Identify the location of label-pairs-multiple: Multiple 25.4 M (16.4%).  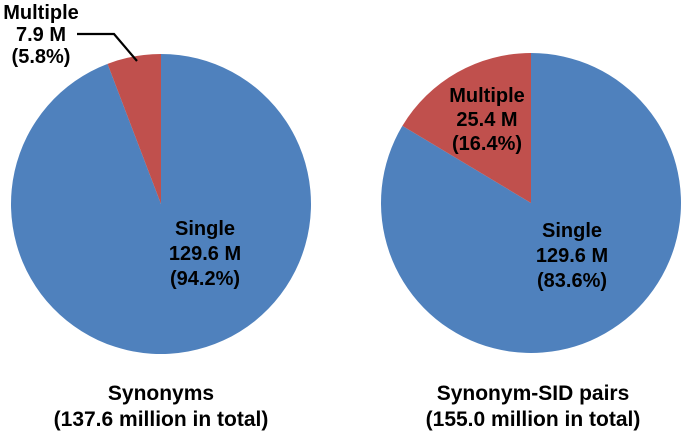
(487, 120).